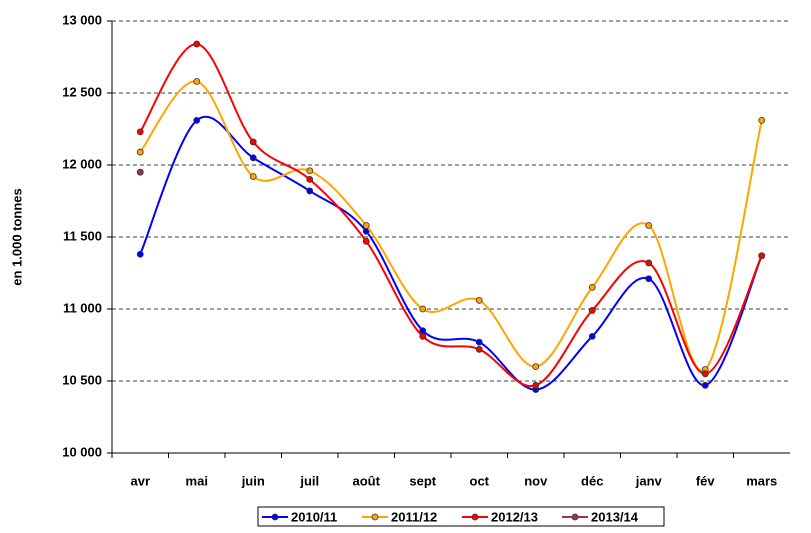 The width and height of the screenshot is (811, 533). I want to click on x-tick-label: juil, so click(309, 480).